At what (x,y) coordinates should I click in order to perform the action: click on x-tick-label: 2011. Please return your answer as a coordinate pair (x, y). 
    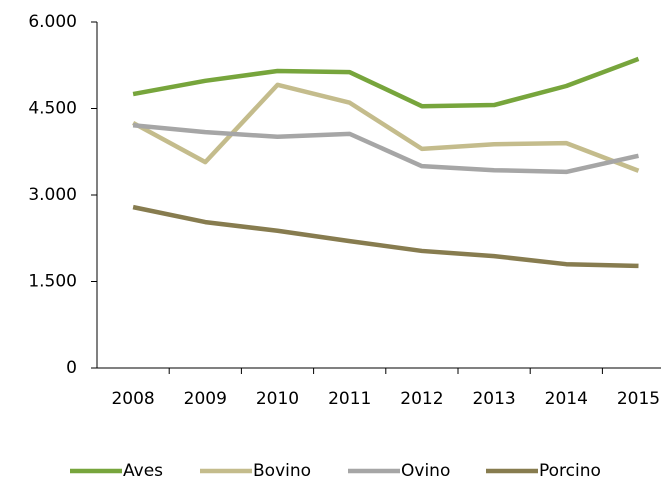
    Looking at the image, I should click on (349, 399).